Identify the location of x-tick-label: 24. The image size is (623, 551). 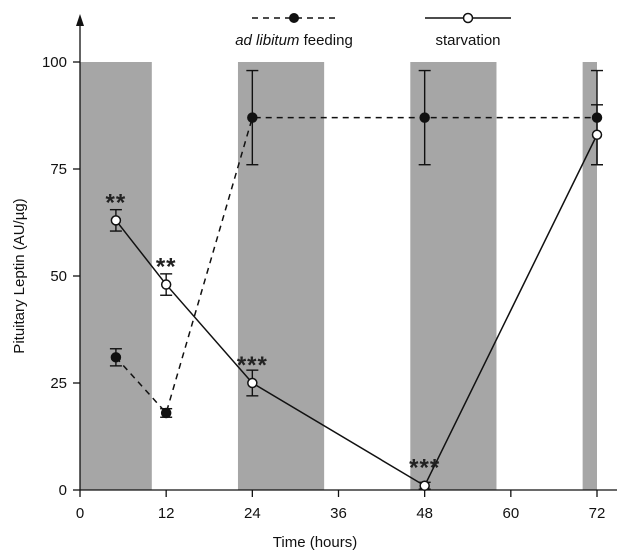
(252, 513).